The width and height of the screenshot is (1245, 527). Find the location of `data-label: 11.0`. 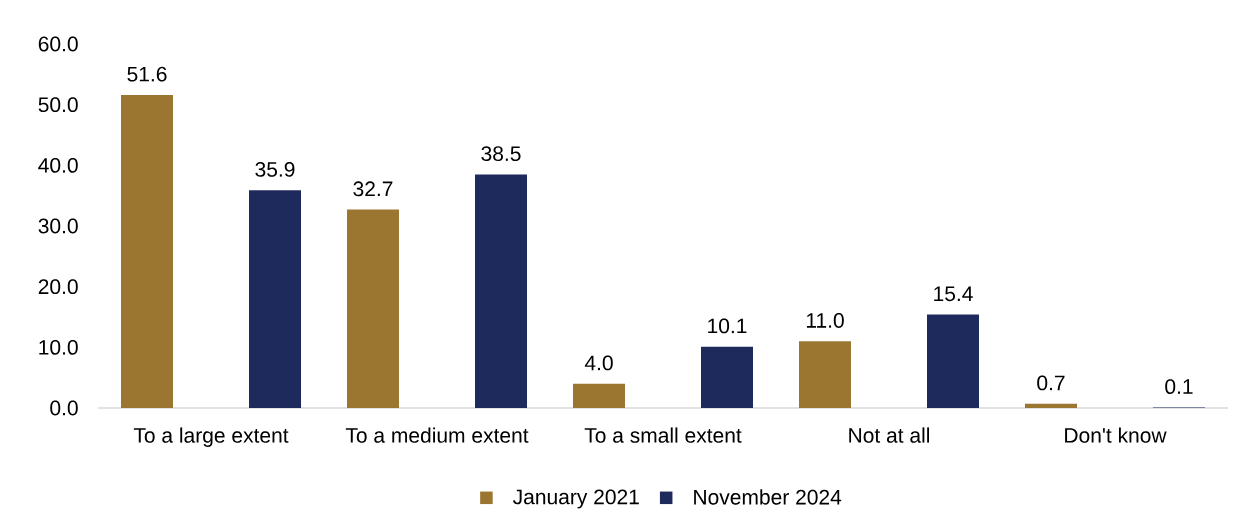

data-label: 11.0 is located at coordinates (825, 320).